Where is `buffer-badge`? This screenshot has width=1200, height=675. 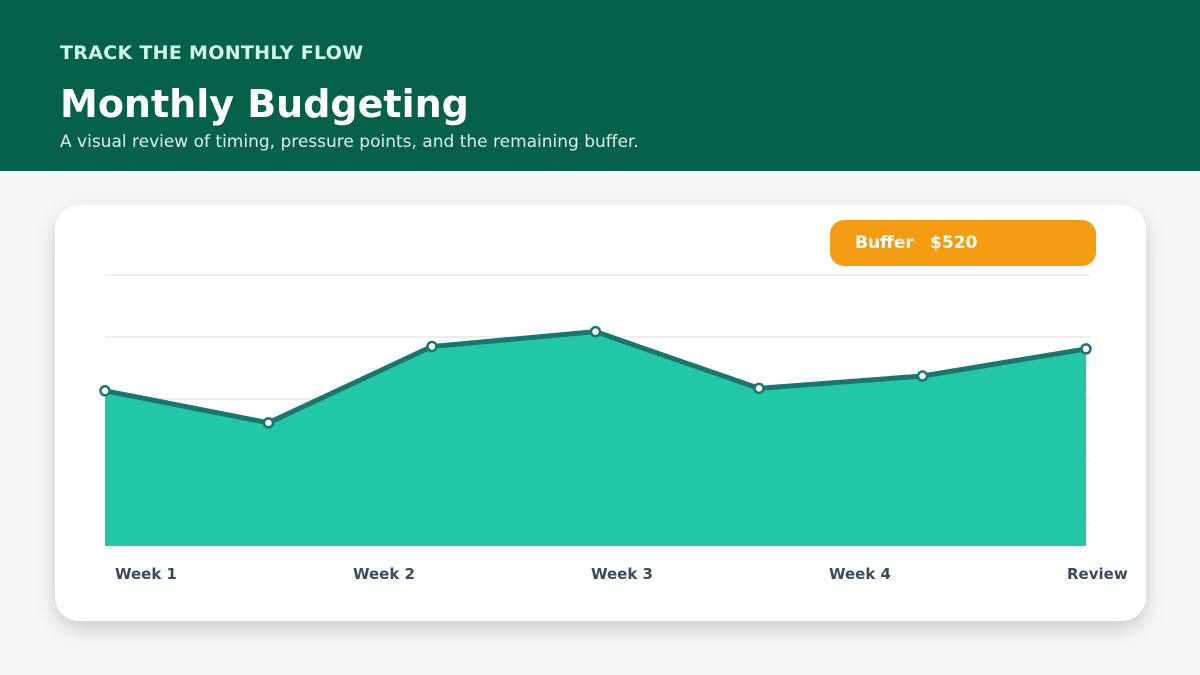 buffer-badge is located at coordinates (963, 243).